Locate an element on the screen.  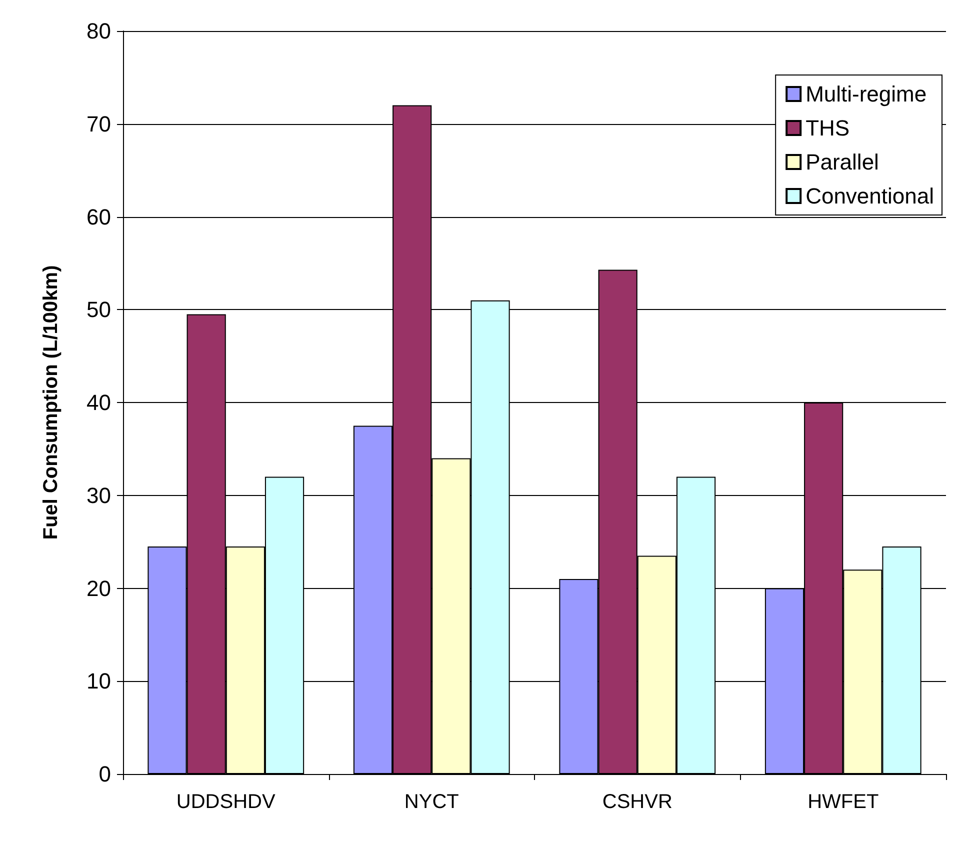
y-tick-label: 30 is located at coordinates (98, 495).